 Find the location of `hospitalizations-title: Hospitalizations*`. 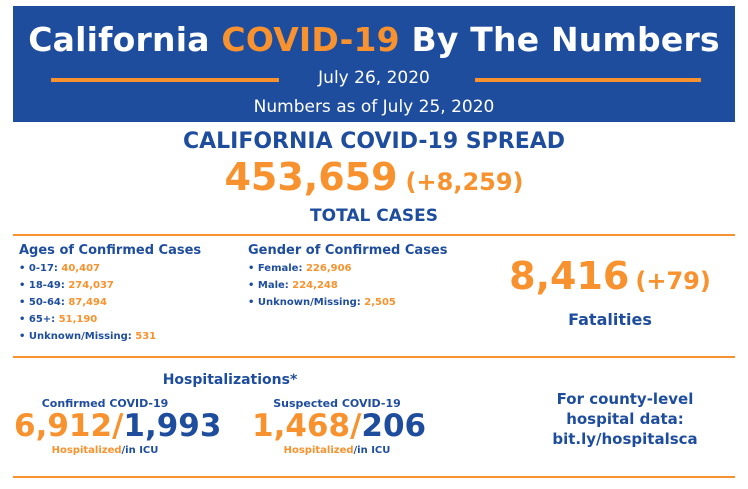

hospitalizations-title: Hospitalizations* is located at coordinates (230, 380).